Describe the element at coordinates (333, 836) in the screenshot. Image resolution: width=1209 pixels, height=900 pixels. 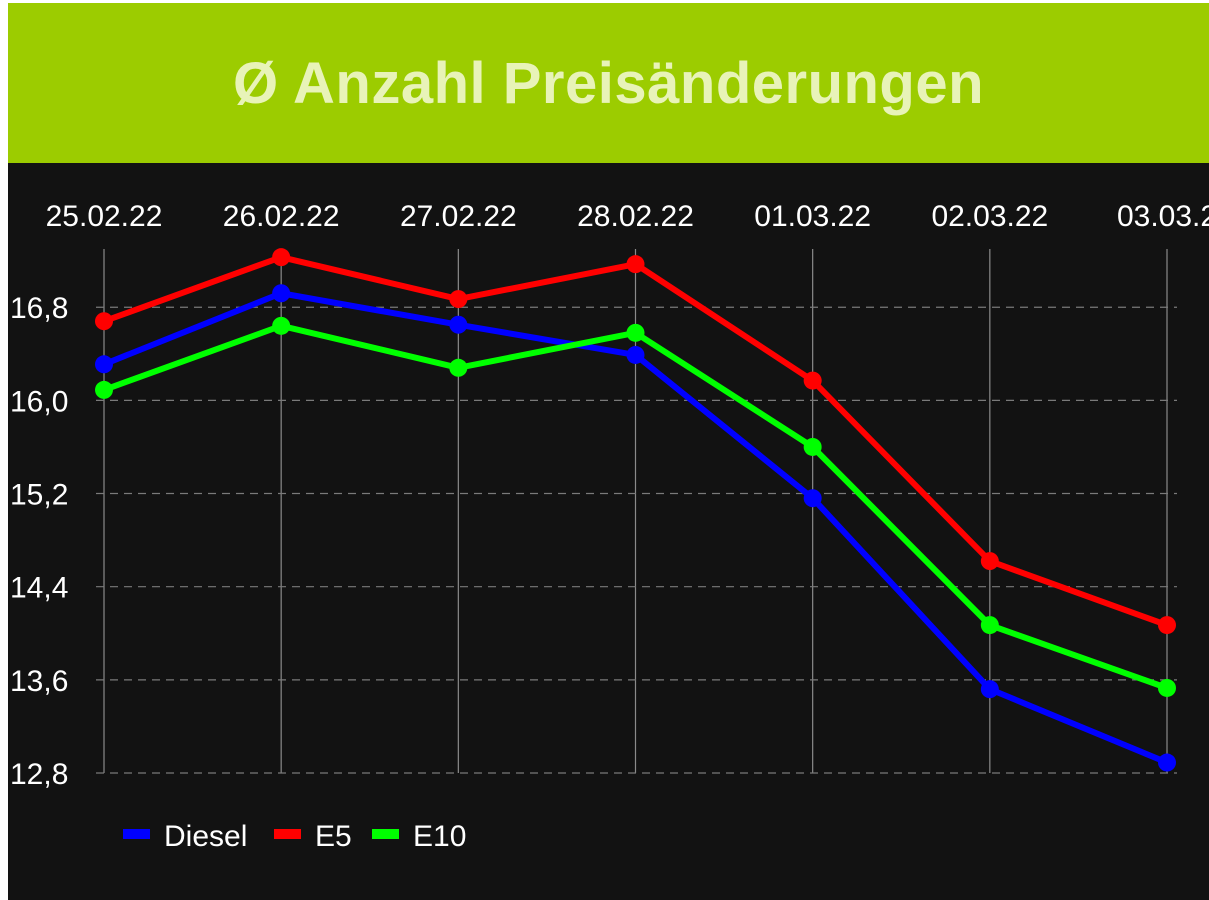
I see `legend-label-e5: E5` at that location.